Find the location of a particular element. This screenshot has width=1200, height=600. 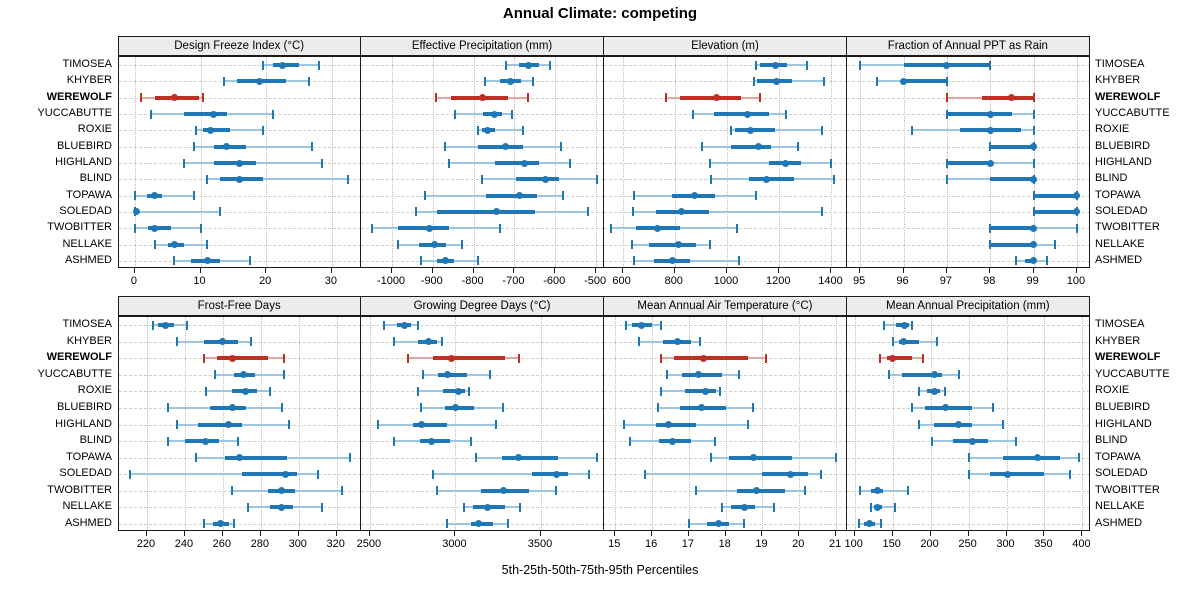

site-label-right: ROXIE is located at coordinates (1112, 129).